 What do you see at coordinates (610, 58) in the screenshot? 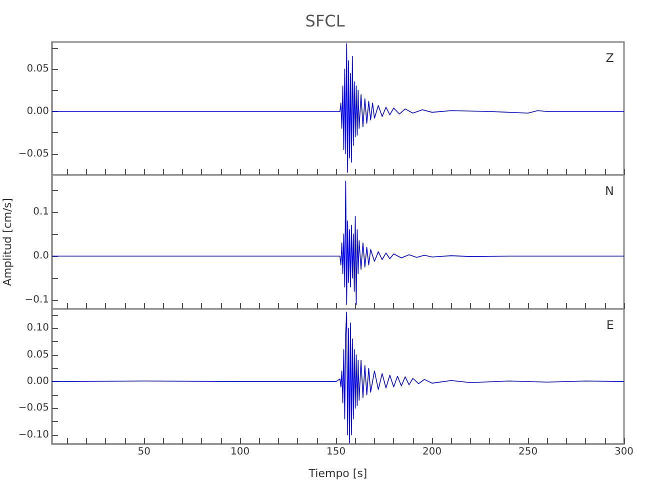
I see `annotation: Z` at bounding box center [610, 58].